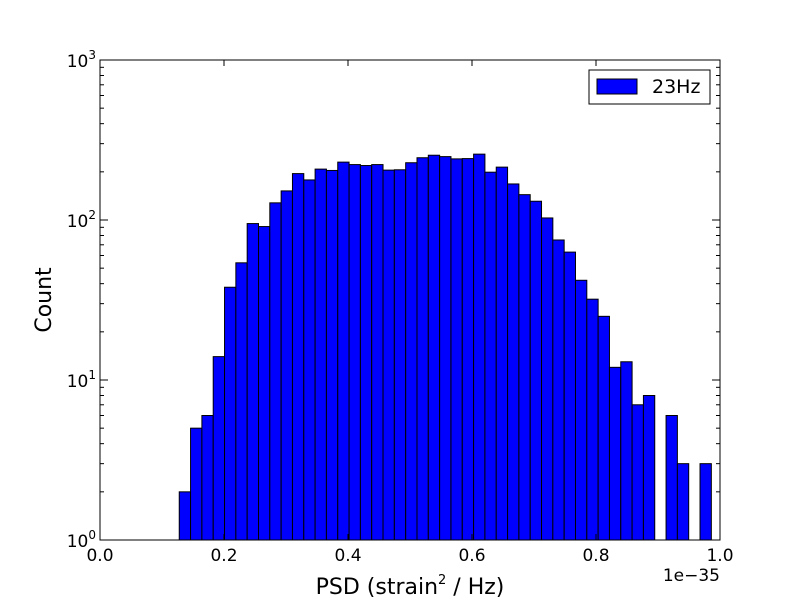 The width and height of the screenshot is (800, 600). I want to click on x-tick-label: 0.8, so click(595, 556).